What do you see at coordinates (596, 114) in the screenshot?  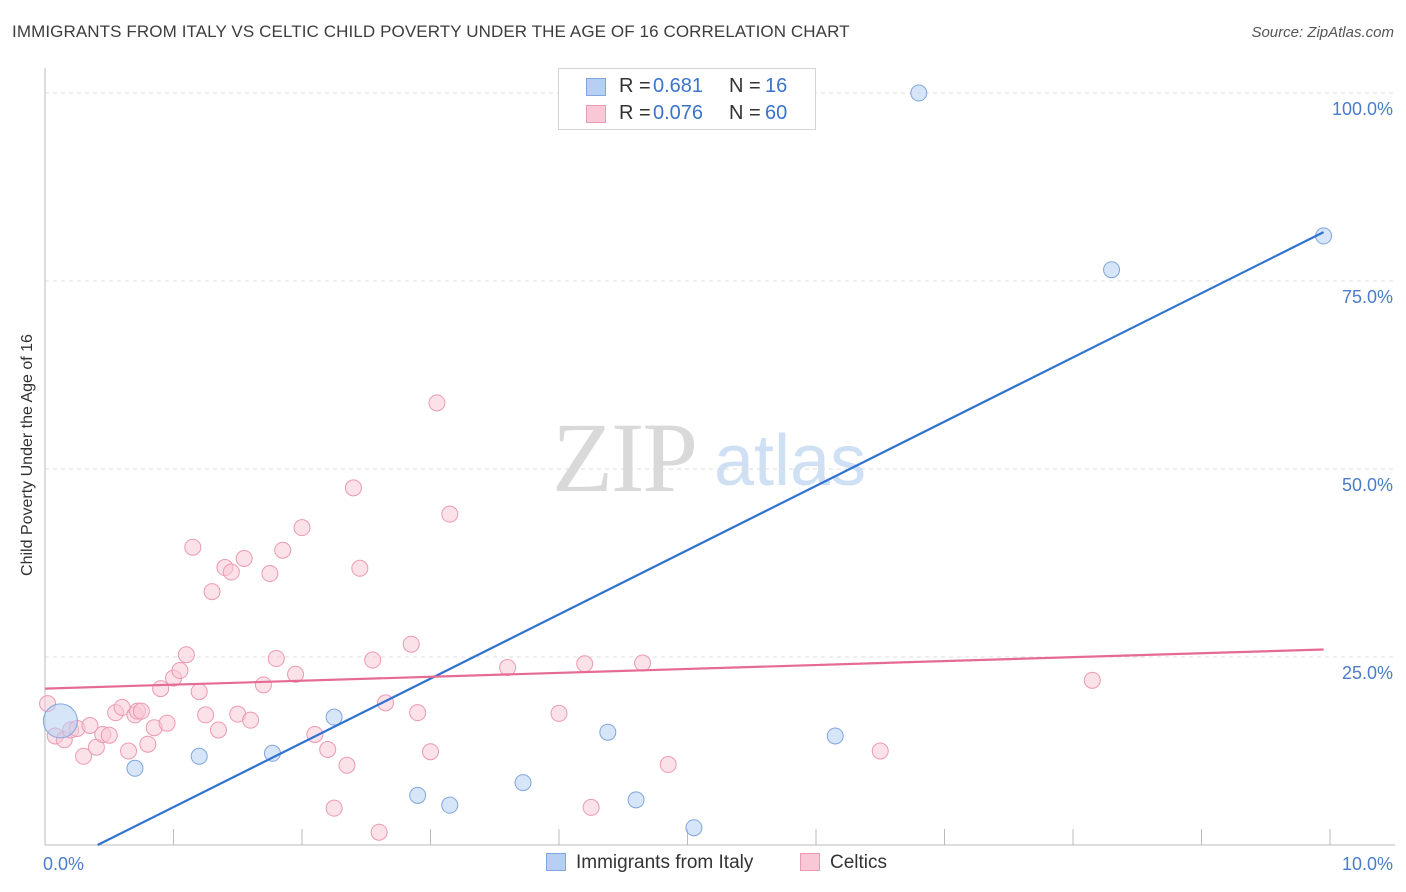 I see `celtics-swatch` at bounding box center [596, 114].